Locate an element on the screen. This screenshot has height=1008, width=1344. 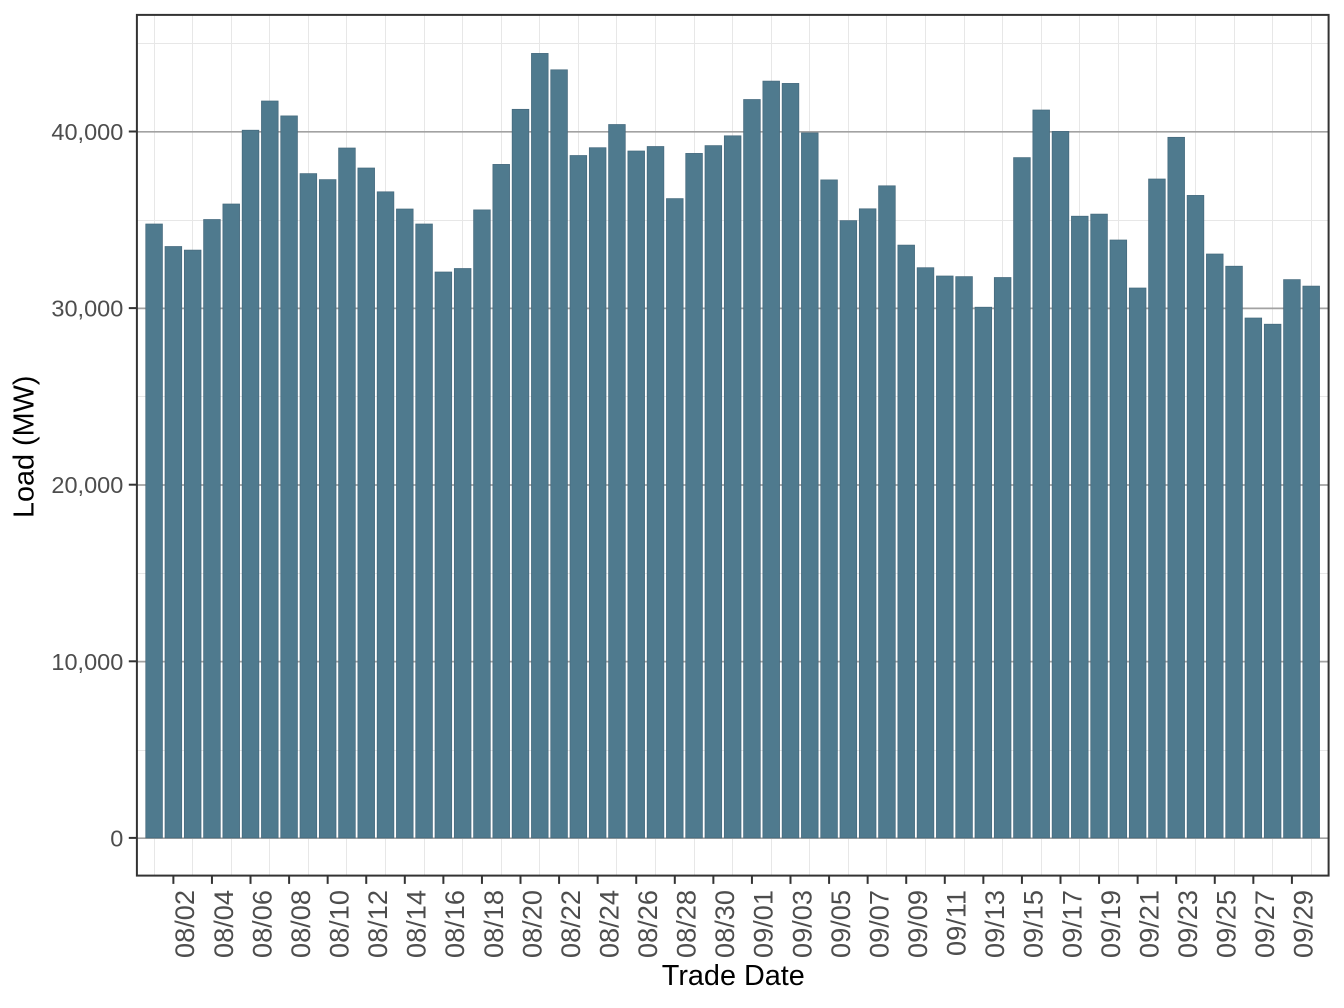
svg-text: 08/12 is located at coordinates (377, 924).